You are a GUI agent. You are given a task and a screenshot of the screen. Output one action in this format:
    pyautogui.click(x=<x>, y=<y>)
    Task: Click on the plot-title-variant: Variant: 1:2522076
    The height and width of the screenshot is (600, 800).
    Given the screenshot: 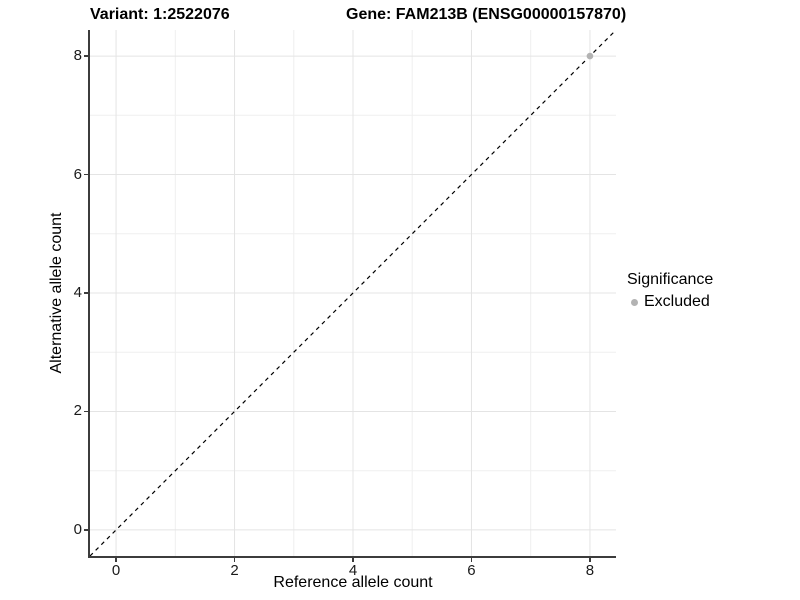 What is the action you would take?
    pyautogui.click(x=160, y=14)
    